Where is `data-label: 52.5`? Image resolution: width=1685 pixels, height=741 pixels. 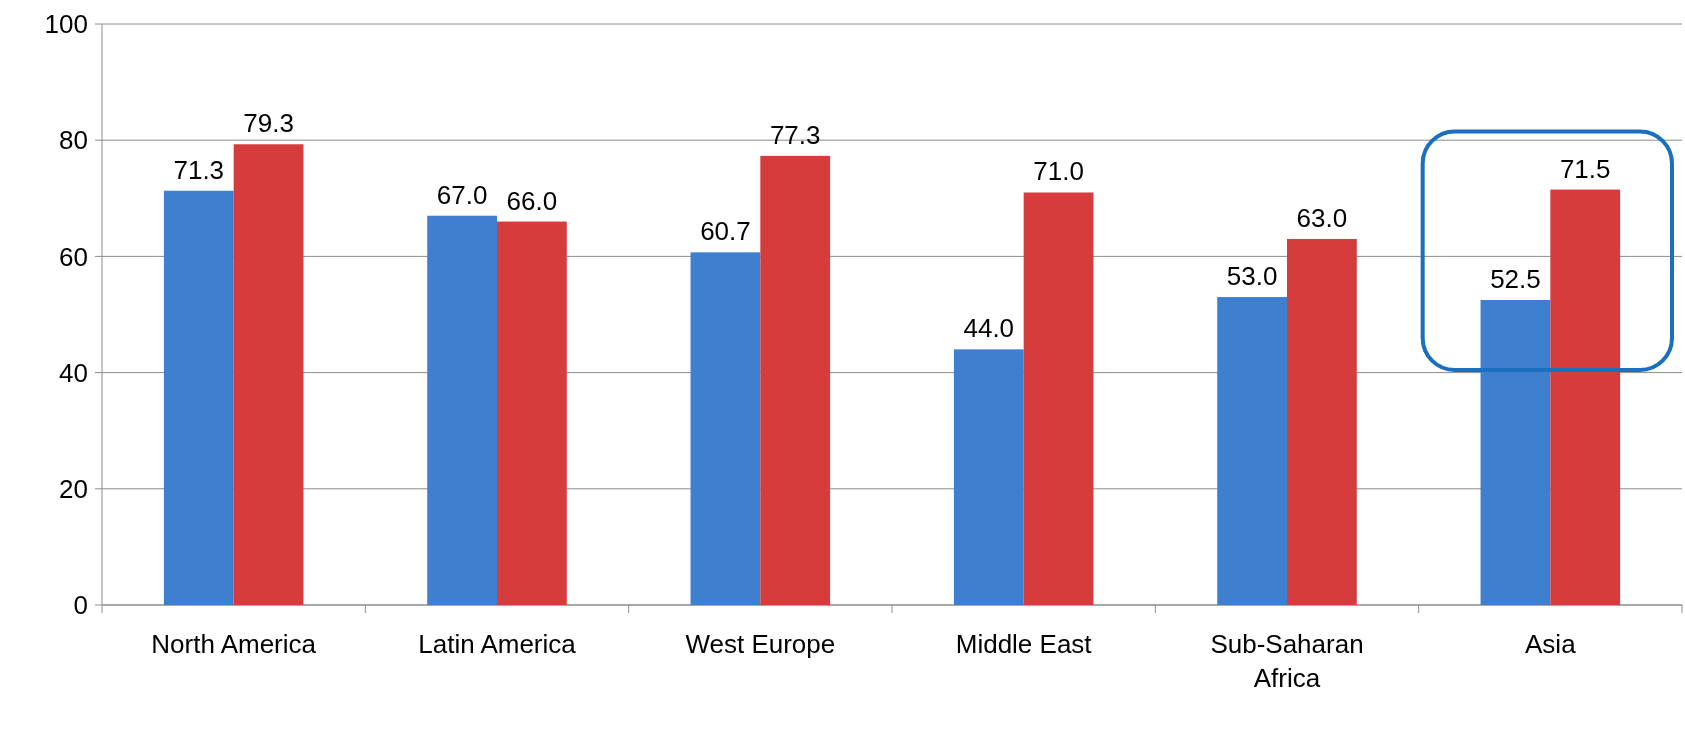
data-label: 52.5 is located at coordinates (1515, 278).